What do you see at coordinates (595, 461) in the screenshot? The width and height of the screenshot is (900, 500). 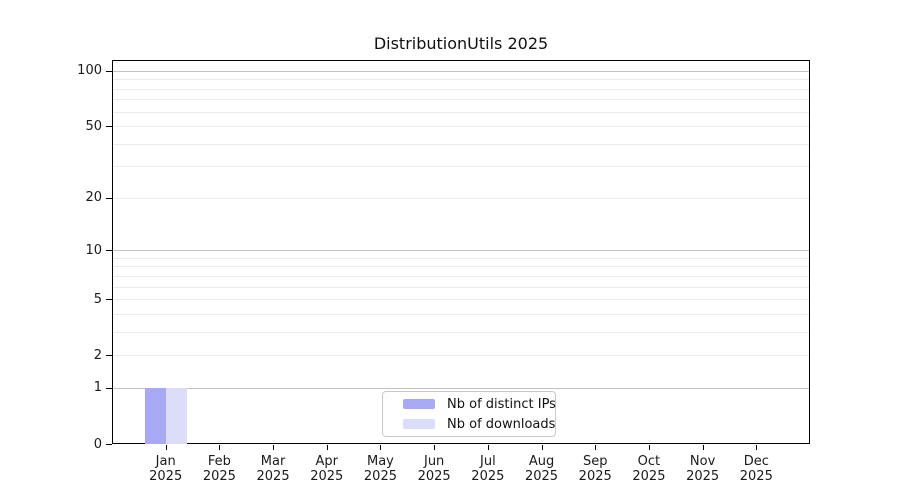 I see `x-tick-month: Sep` at bounding box center [595, 461].